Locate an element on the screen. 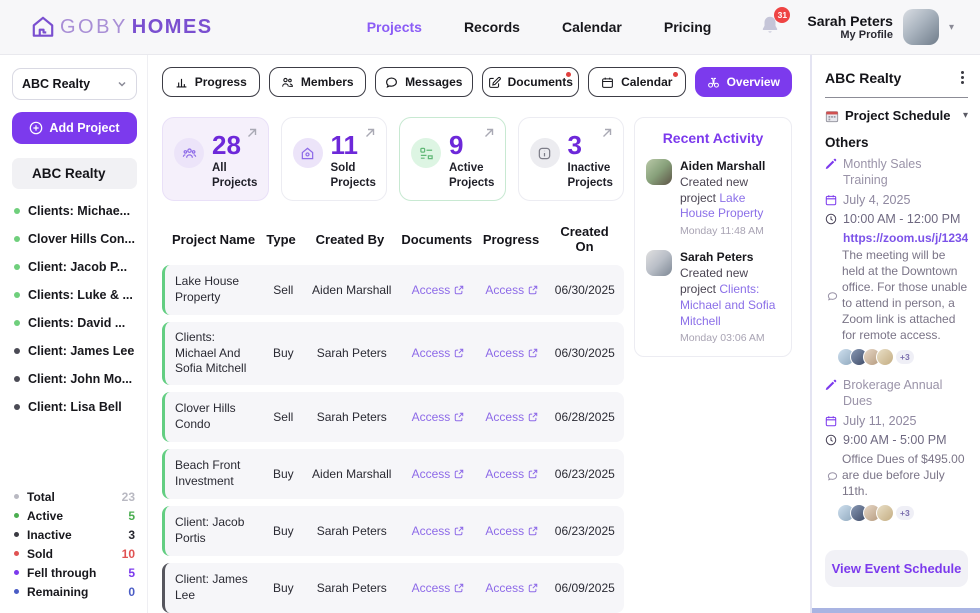  tab-overview: Overview is located at coordinates (743, 82).